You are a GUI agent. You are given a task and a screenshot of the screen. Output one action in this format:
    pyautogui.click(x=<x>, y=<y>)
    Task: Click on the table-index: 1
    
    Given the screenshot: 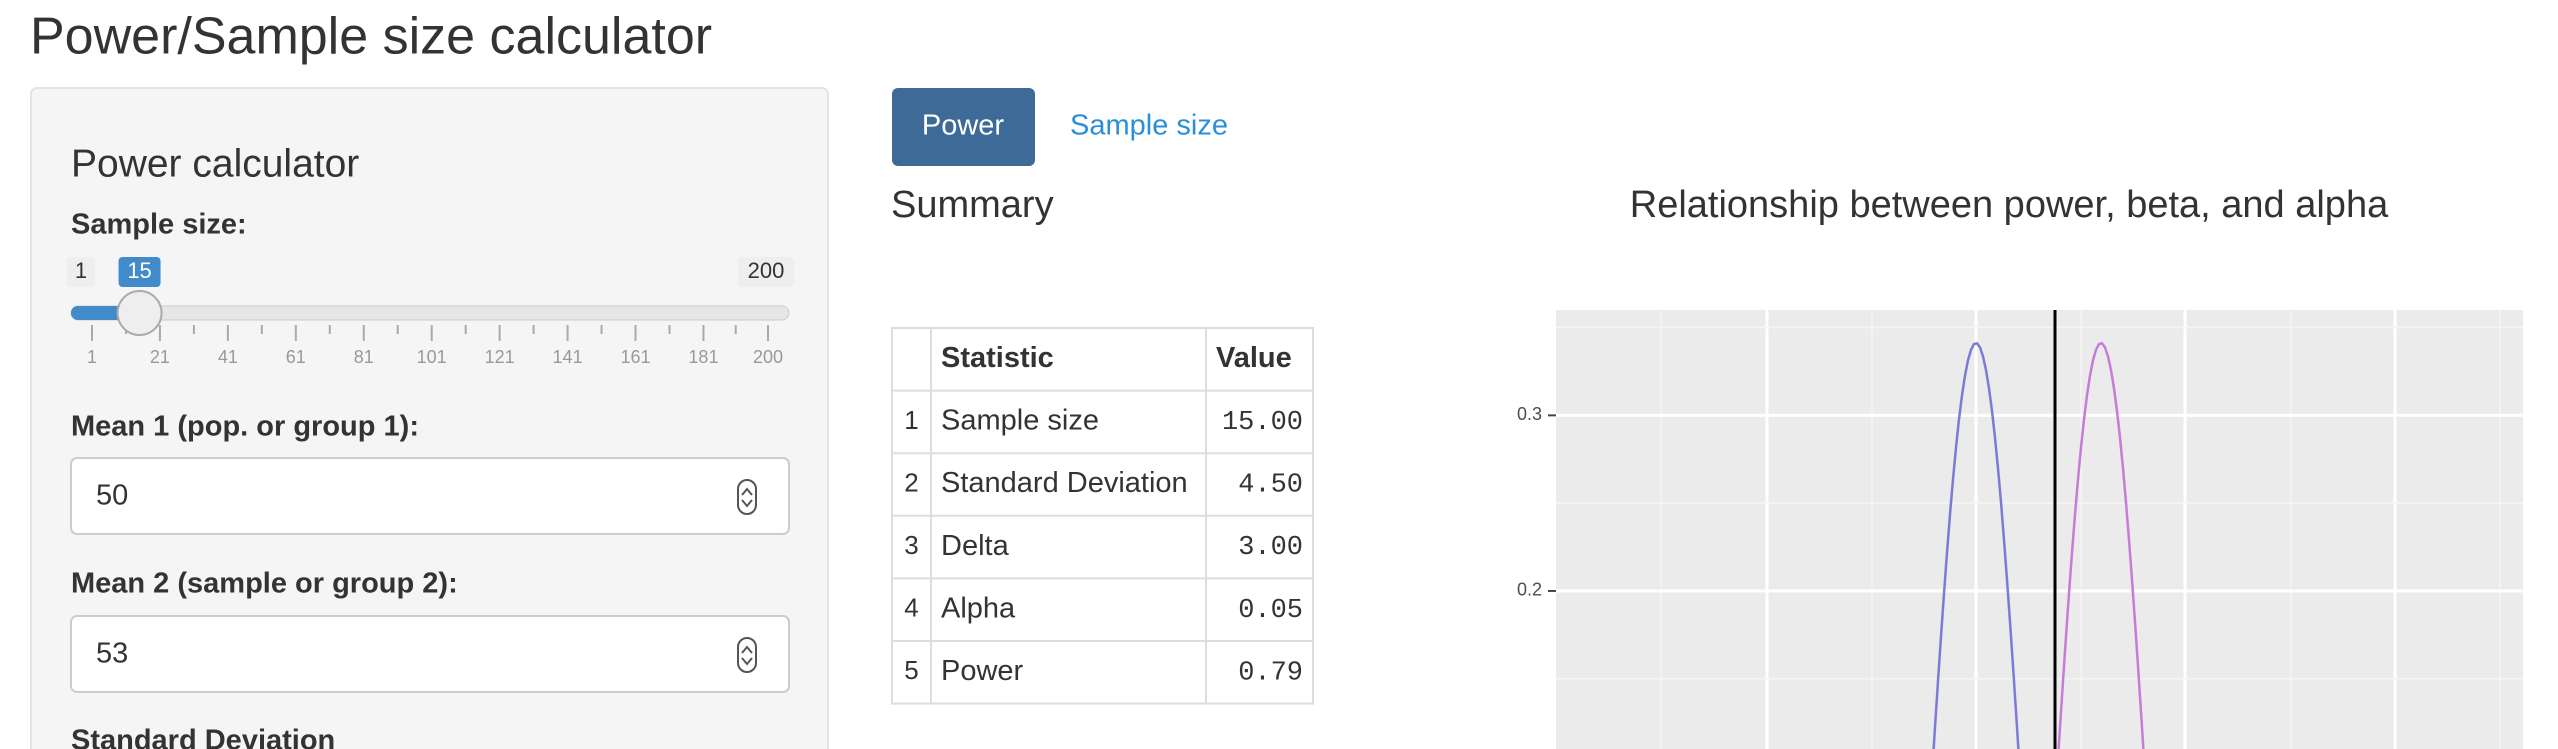 What is the action you would take?
    pyautogui.click(x=911, y=420)
    